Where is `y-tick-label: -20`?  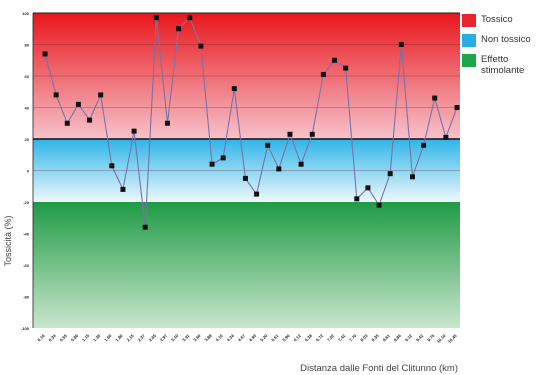 y-tick-label: -20 is located at coordinates (26, 202).